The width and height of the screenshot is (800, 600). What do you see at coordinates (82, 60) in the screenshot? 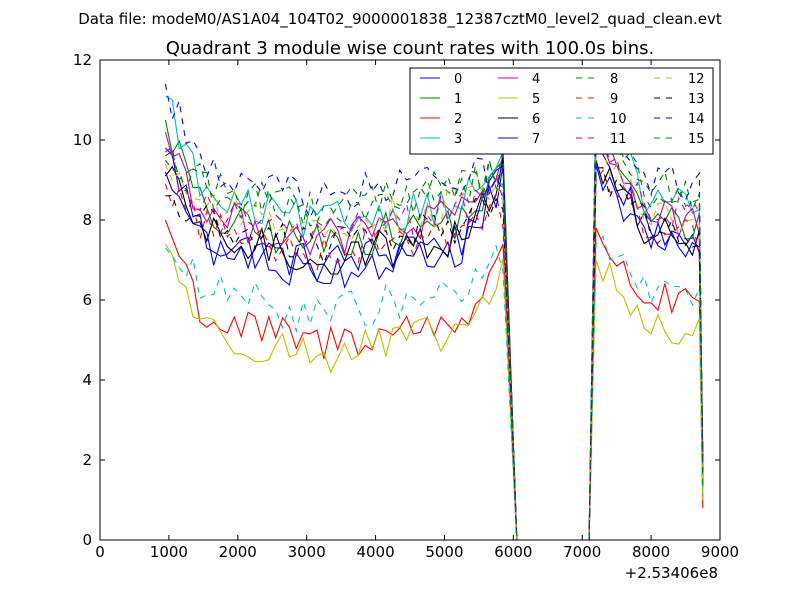
I see `y-tick-label: 12` at bounding box center [82, 60].